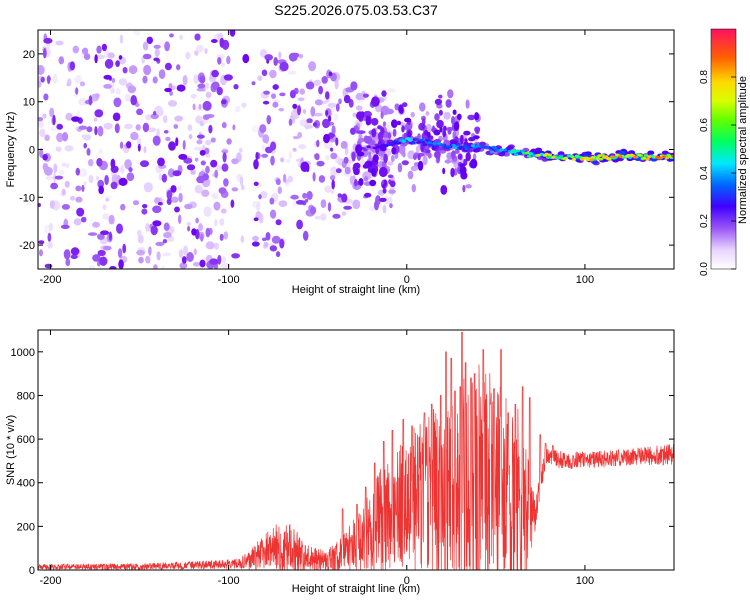 The height and width of the screenshot is (600, 750). I want to click on x-tick-label: -100, so click(229, 581).